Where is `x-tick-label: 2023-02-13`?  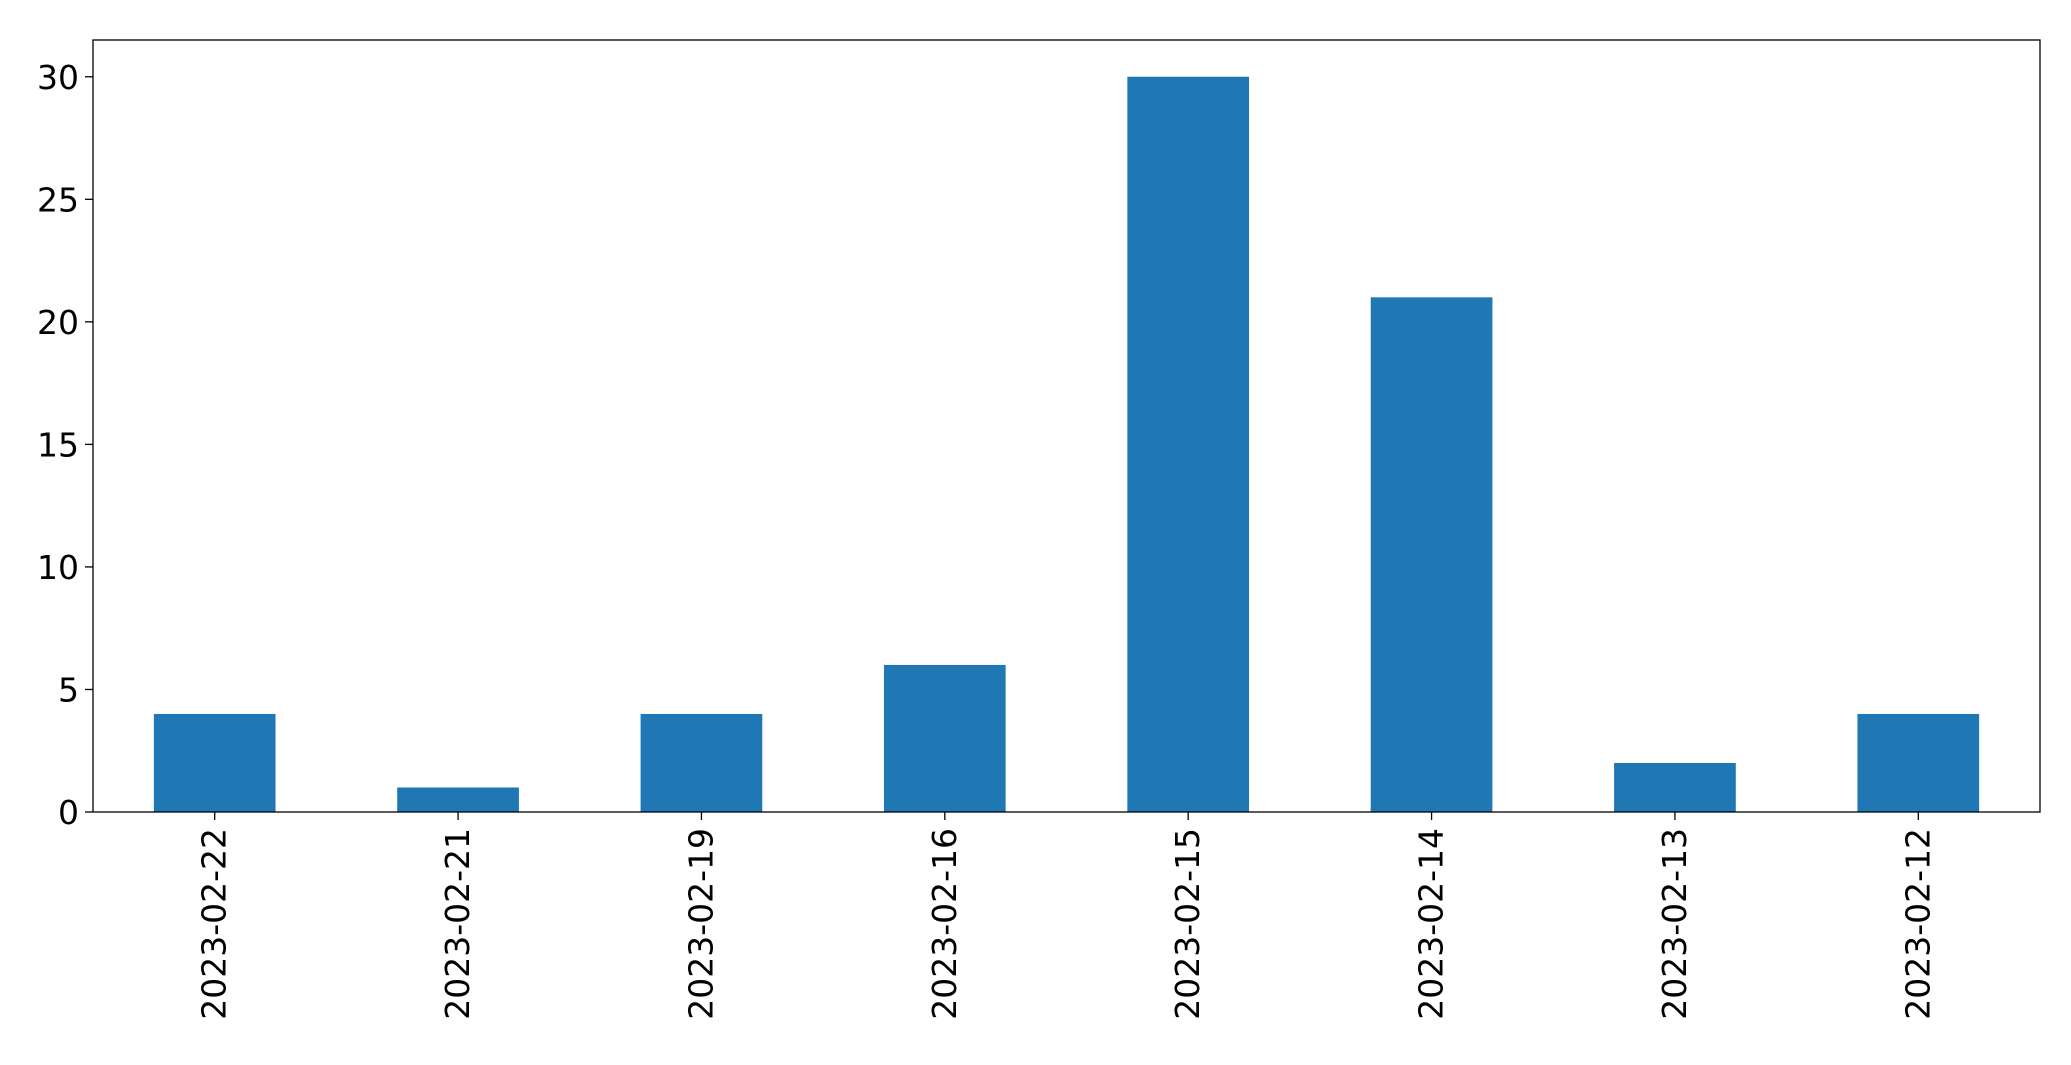 x-tick-label: 2023-02-13 is located at coordinates (1674, 924).